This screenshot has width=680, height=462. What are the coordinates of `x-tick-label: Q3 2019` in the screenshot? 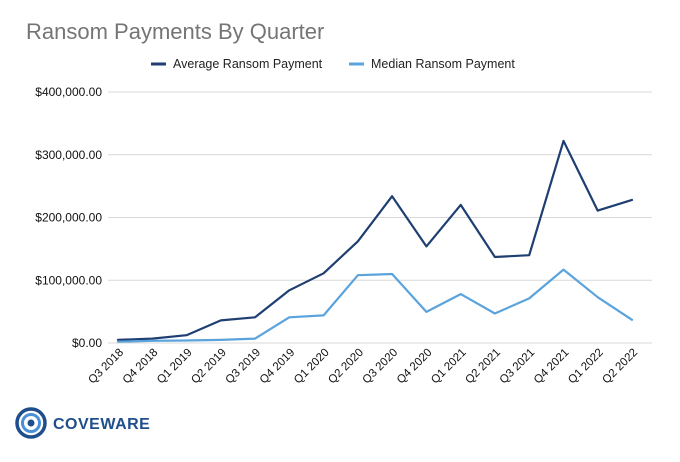 It's located at (244, 367).